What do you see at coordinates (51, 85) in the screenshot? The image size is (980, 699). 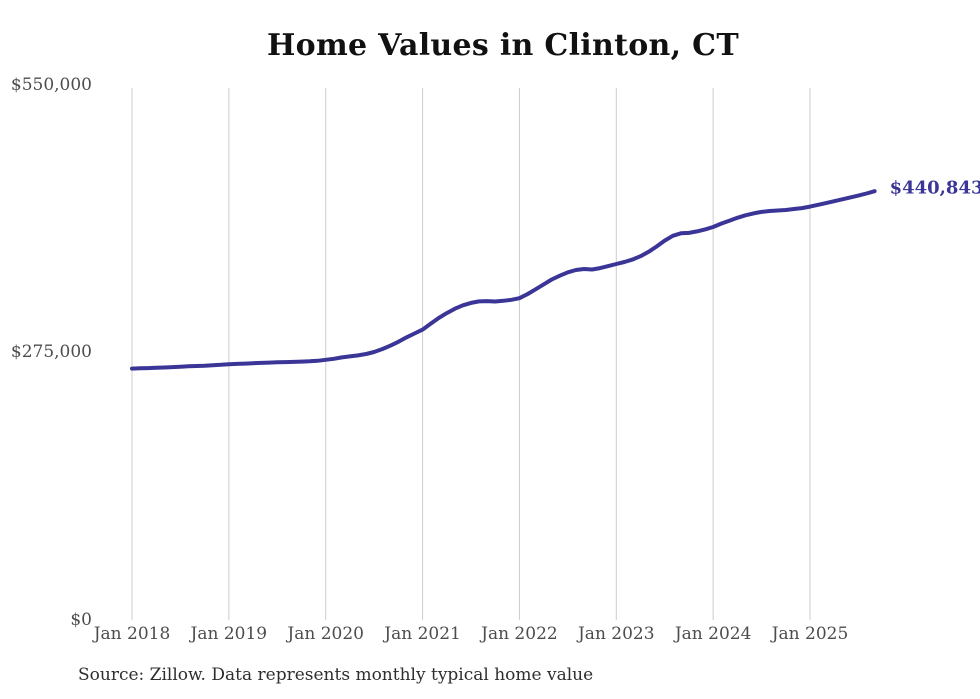 I see `y-axis-tick-550000: $550,000` at bounding box center [51, 85].